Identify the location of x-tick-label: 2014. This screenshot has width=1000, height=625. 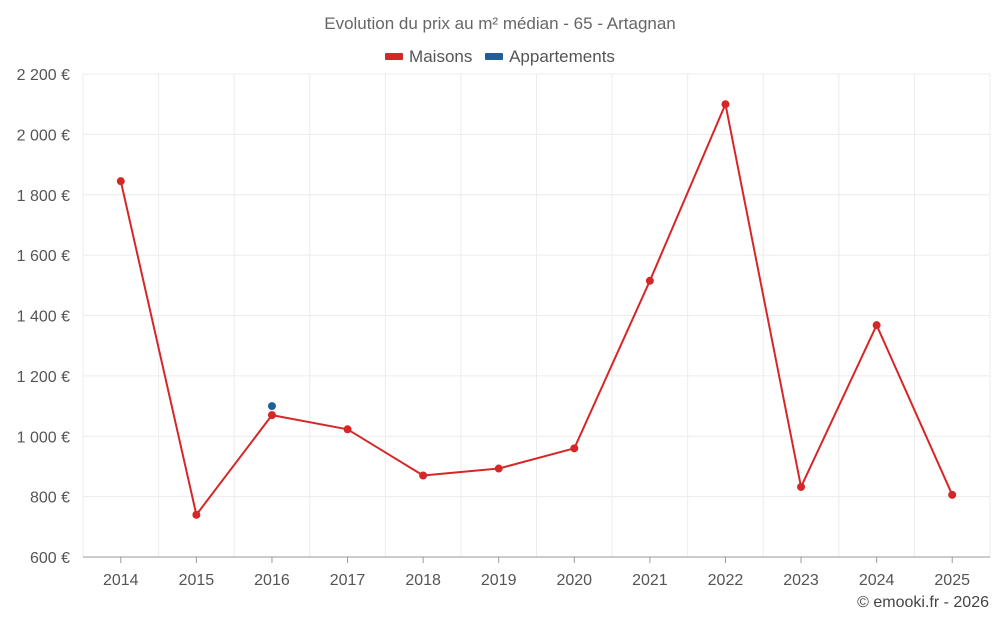
(121, 580).